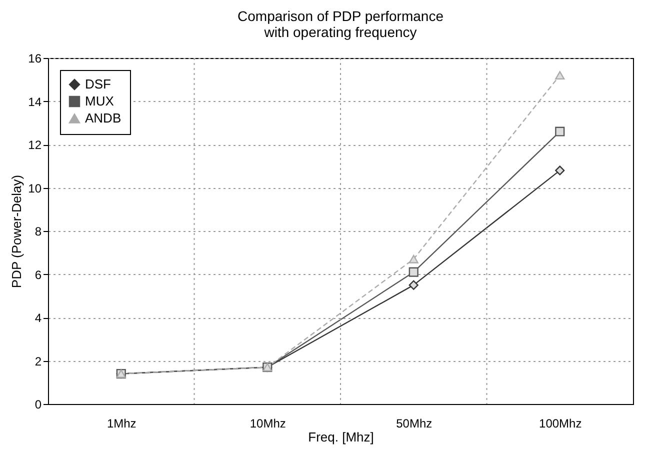 Image resolution: width=645 pixels, height=450 pixels. I want to click on legend-label: MUX, so click(99, 101).